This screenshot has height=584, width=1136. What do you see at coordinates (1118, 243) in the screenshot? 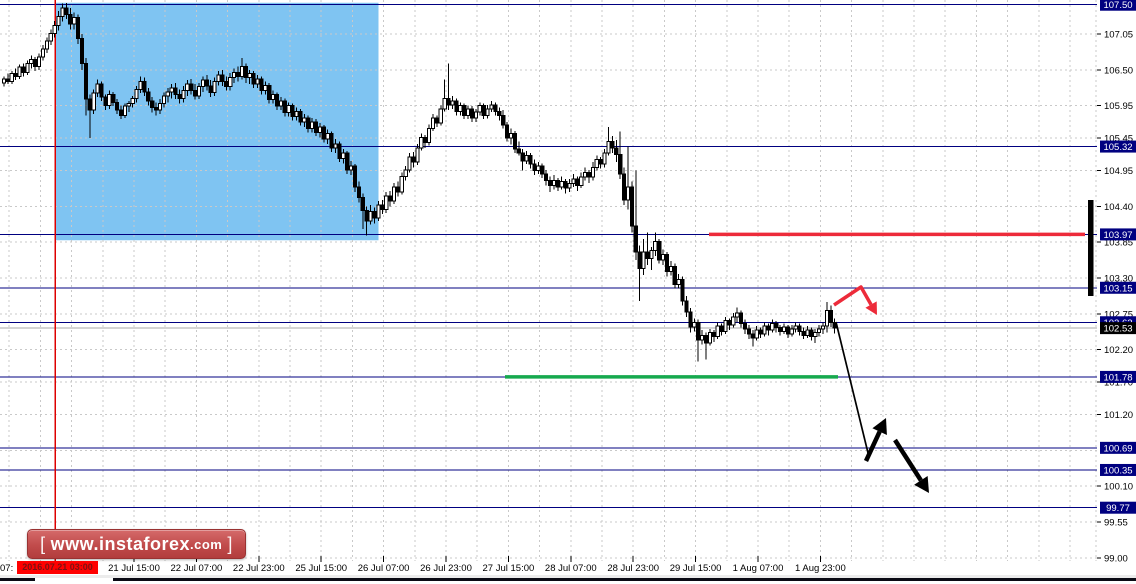
I see `price-tick-label: 103.85` at bounding box center [1118, 243].